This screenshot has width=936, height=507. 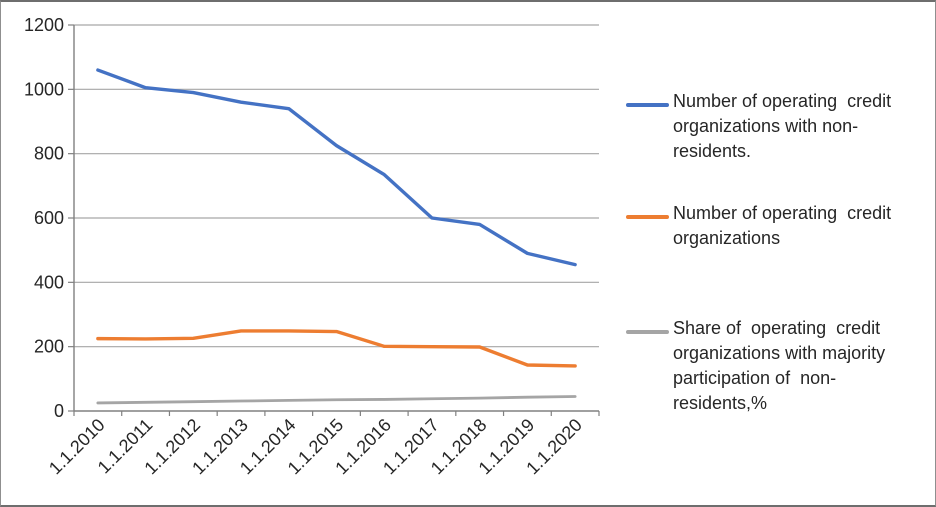 What do you see at coordinates (44, 89) in the screenshot?
I see `y-tick-label: 1000` at bounding box center [44, 89].